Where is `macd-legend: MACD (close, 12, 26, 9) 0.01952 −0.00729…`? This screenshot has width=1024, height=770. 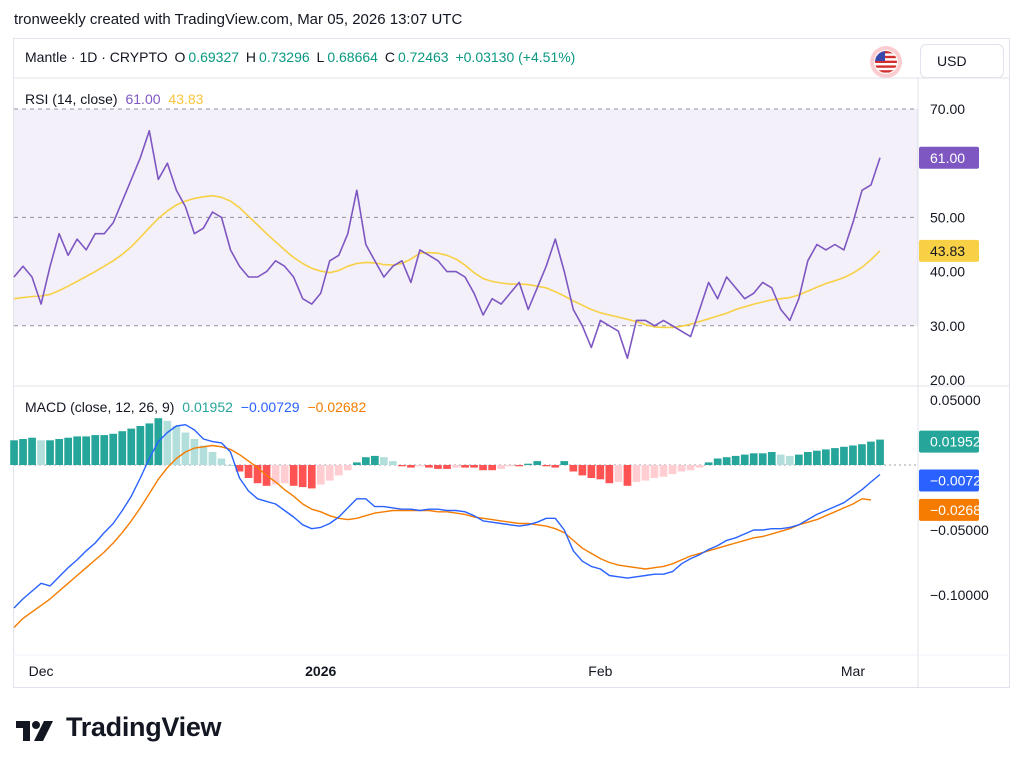
macd-legend: MACD (close, 12, 26, 9) 0.01952 −0.00729… is located at coordinates (195, 407).